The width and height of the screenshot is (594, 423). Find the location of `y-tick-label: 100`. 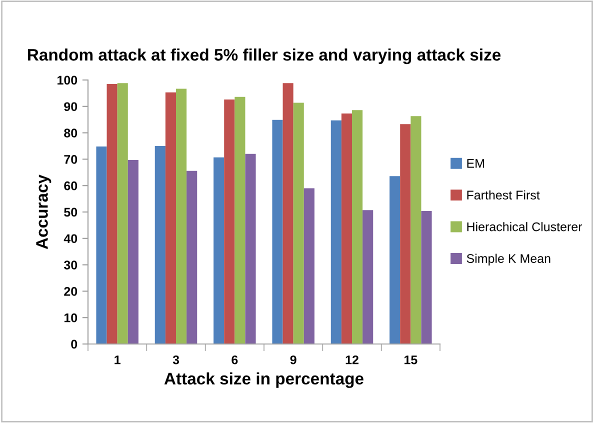

y-tick-label: 100 is located at coordinates (68, 80).